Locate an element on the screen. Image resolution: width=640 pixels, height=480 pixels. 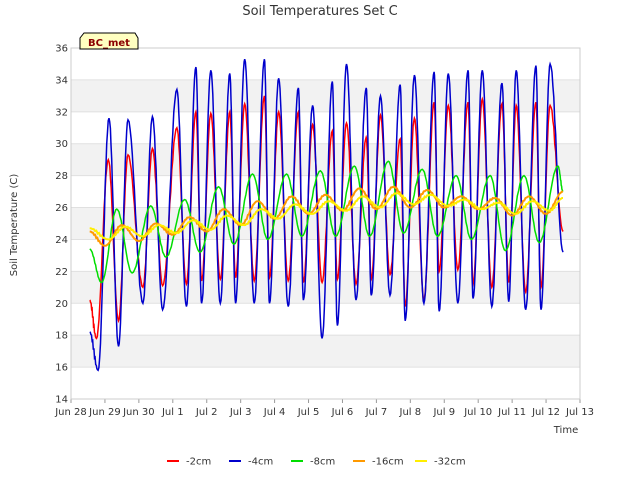
x-tick-label: Jul 12 is located at coordinates (545, 412).